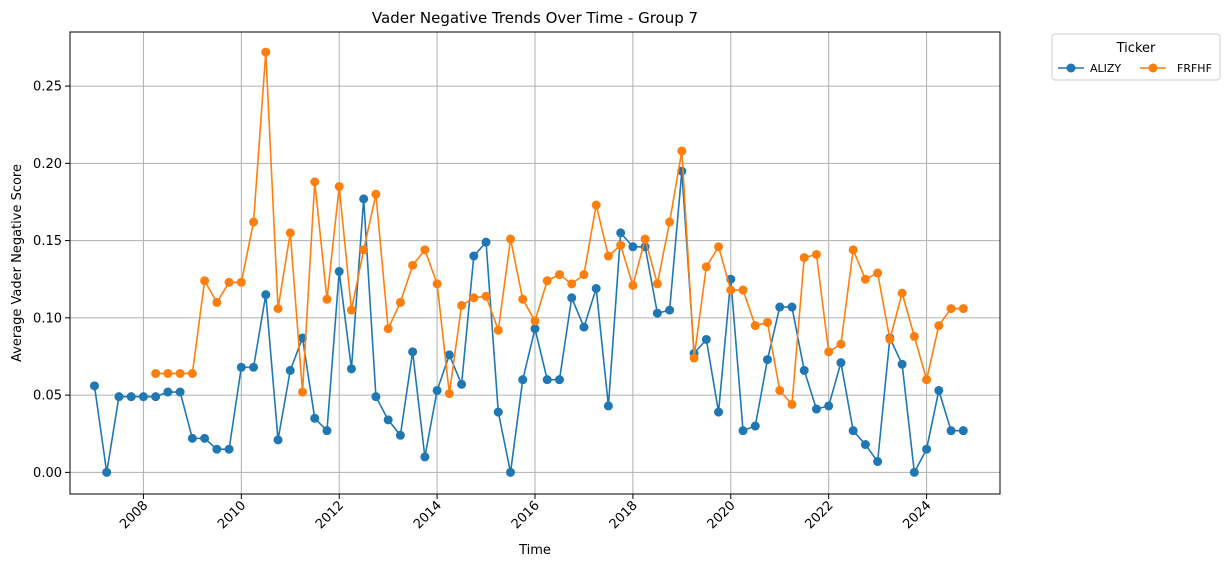 The height and width of the screenshot is (568, 1228). I want to click on x-tick-label: 2018, so click(624, 515).